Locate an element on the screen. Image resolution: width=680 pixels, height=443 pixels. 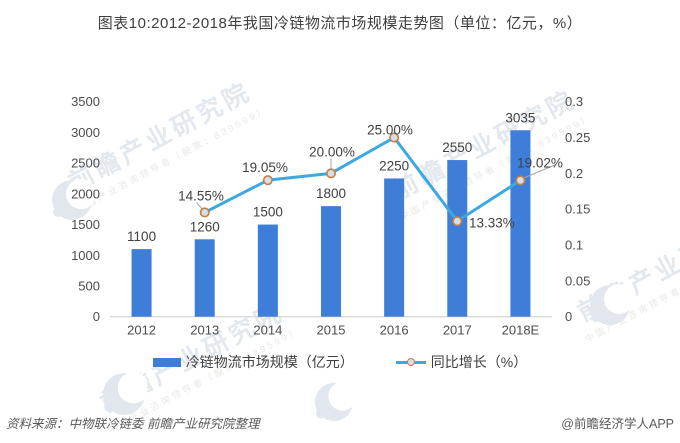
x-axis-label: 2018E is located at coordinates (521, 330).